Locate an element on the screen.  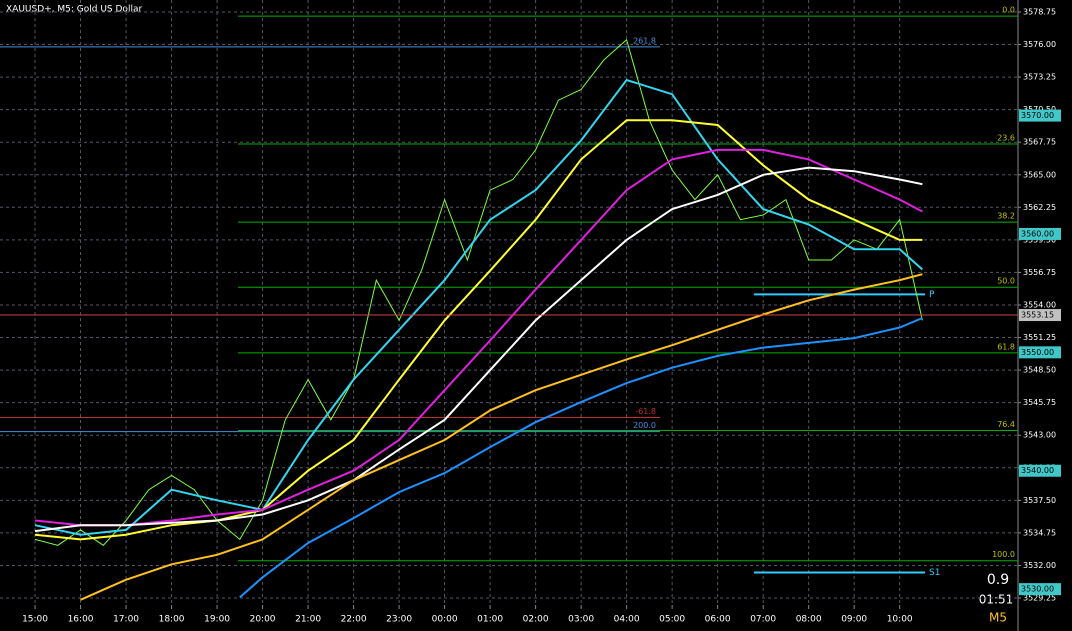
x-tick-label: 09:00 is located at coordinates (854, 620).